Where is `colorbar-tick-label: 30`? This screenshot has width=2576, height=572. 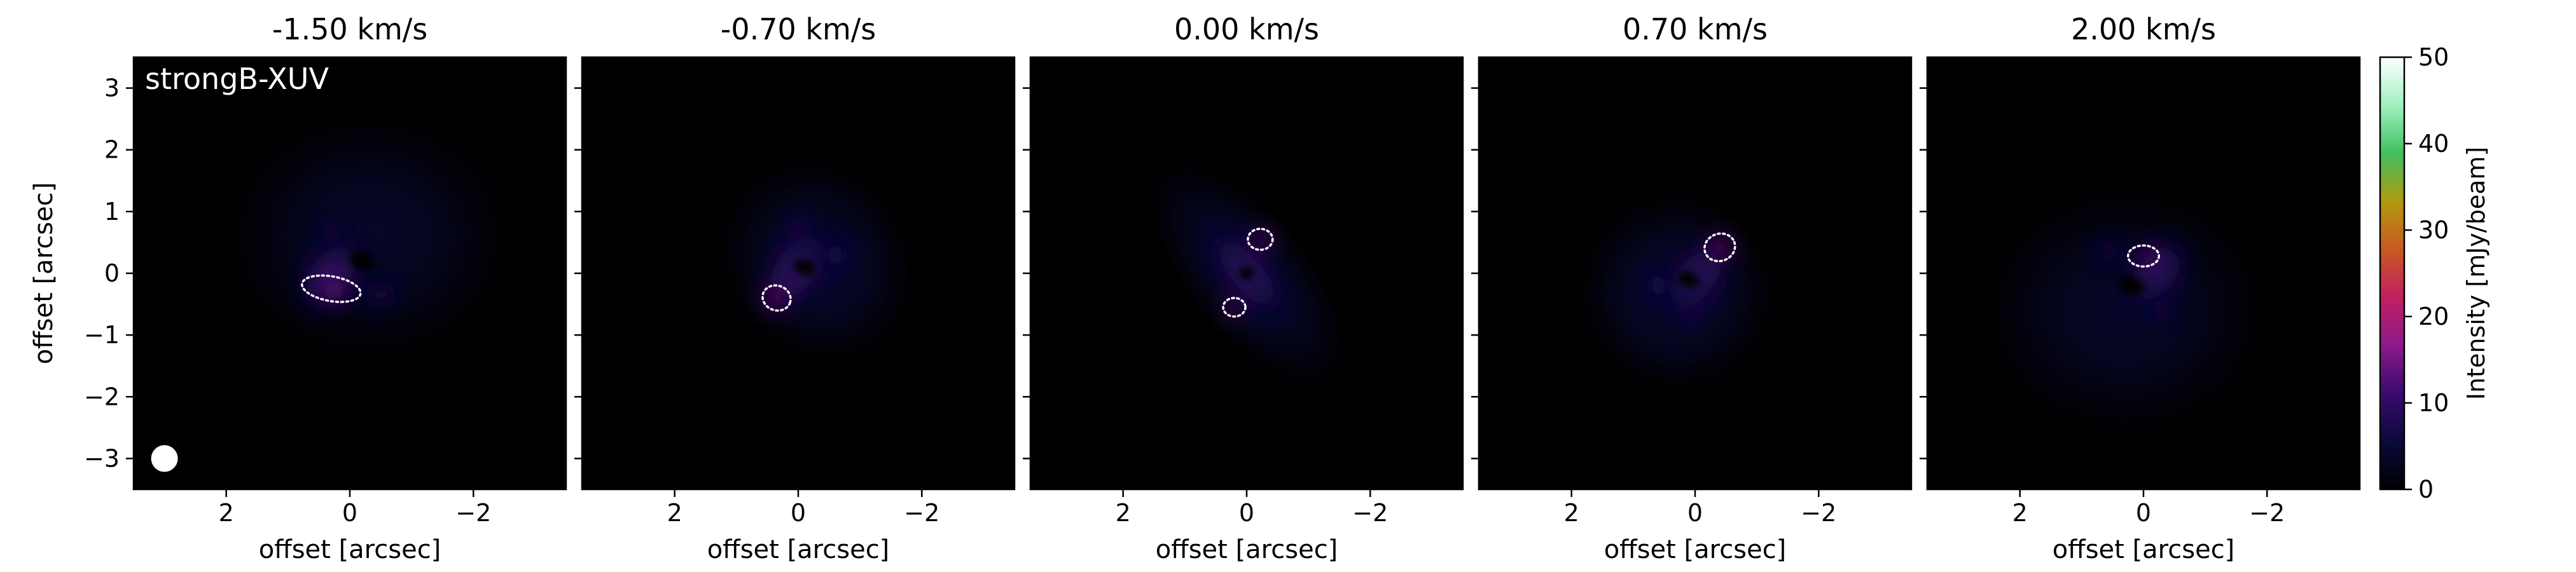
colorbar-tick-label: 30 is located at coordinates (2433, 230).